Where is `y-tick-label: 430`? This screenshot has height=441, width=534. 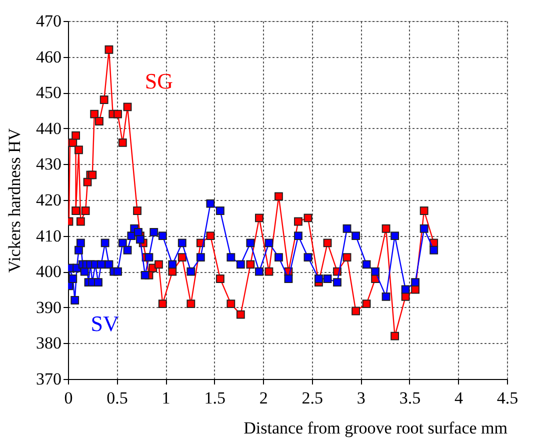
y-tick-label: 430 is located at coordinates (49, 164).